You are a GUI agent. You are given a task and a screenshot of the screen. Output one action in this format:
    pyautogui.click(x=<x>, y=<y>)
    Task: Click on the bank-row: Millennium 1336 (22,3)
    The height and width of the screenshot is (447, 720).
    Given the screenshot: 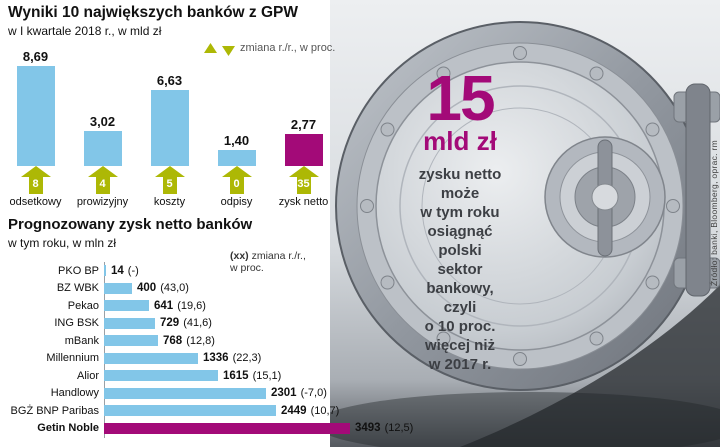 What is the action you would take?
    pyautogui.click(x=228, y=359)
    